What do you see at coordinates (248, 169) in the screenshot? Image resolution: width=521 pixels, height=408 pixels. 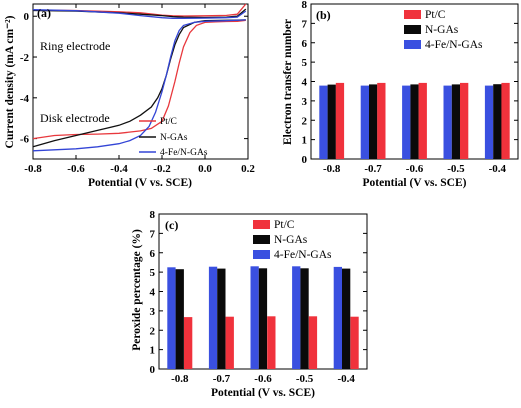 I see `x-tick-label: 0.2` at bounding box center [248, 169].